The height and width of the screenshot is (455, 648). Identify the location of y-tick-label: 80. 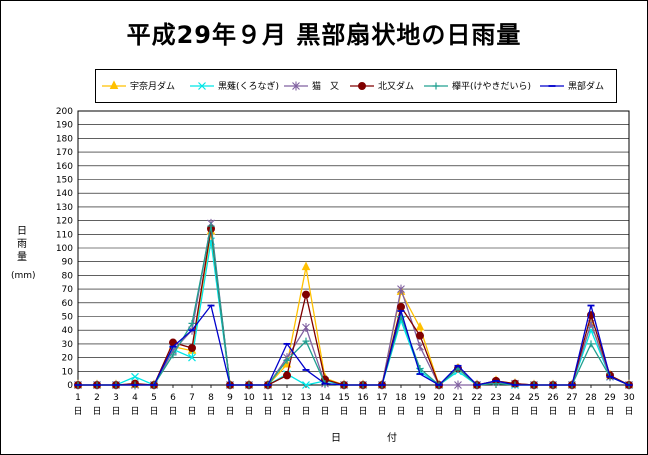
(68, 276).